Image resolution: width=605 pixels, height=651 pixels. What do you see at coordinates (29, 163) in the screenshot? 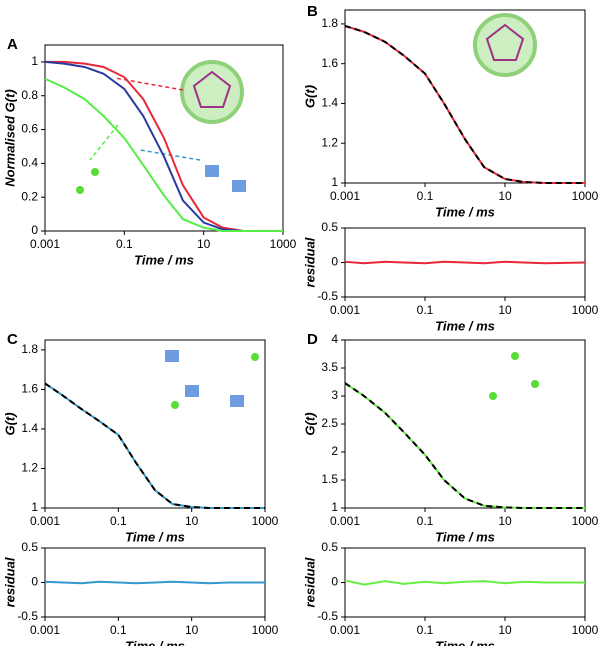
I see `y-tick-label: 0.4` at bounding box center [29, 163].